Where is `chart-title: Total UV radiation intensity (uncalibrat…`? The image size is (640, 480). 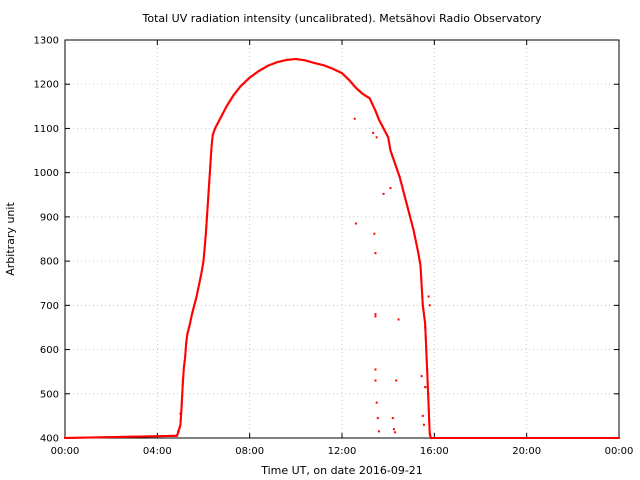
chart-title: Total UV radiation intensity (uncalibrat… is located at coordinates (342, 18).